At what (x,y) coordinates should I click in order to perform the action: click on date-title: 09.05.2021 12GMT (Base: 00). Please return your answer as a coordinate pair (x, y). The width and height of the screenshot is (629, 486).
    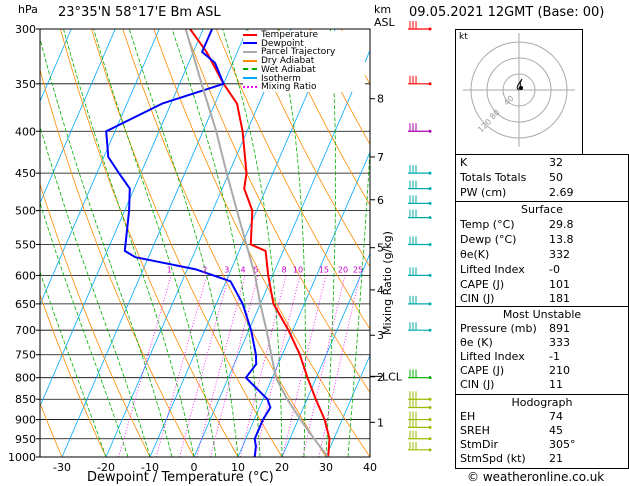
    Looking at the image, I should click on (507, 12).